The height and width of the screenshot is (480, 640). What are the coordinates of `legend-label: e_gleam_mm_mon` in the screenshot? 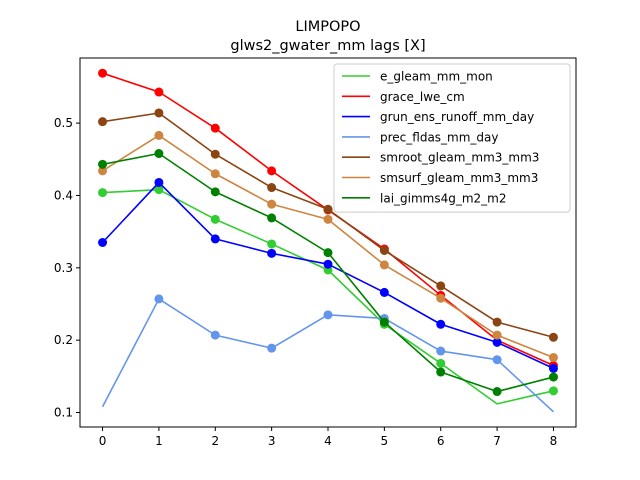 It's located at (436, 77).